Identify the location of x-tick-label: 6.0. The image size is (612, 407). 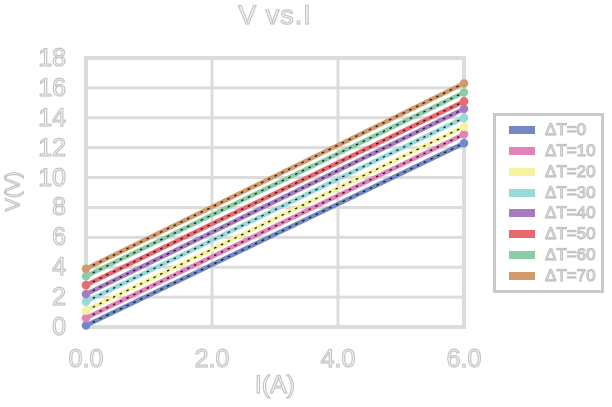
(464, 359).